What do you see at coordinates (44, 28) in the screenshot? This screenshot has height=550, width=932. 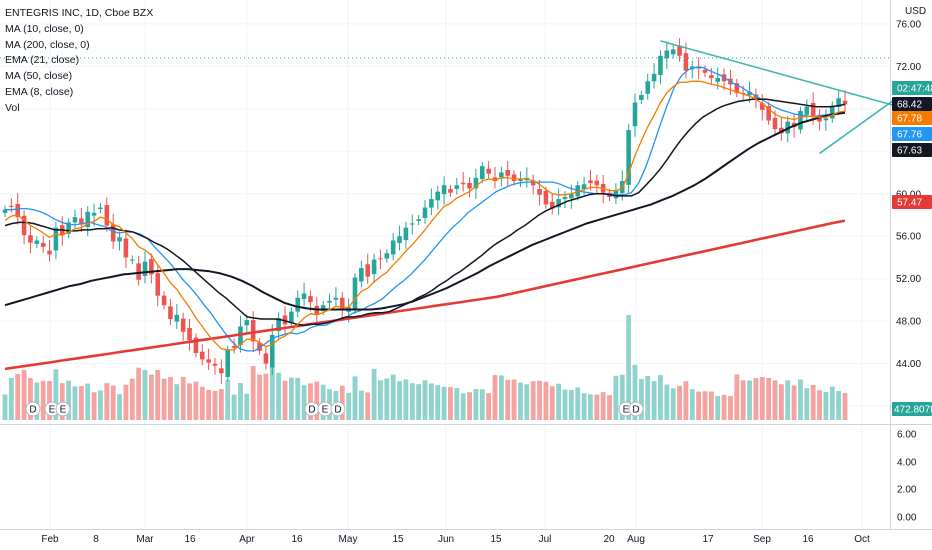 I see `legend-ma10: MA (10, close, 0)` at bounding box center [44, 28].